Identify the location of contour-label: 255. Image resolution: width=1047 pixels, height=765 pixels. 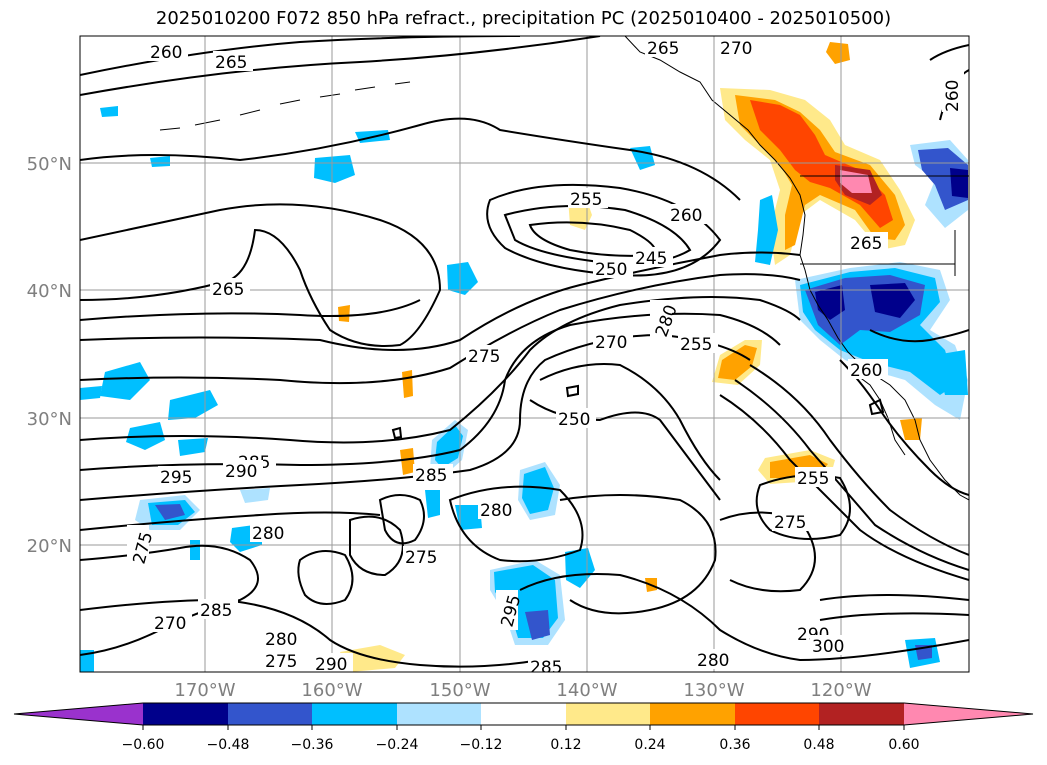
(586, 200).